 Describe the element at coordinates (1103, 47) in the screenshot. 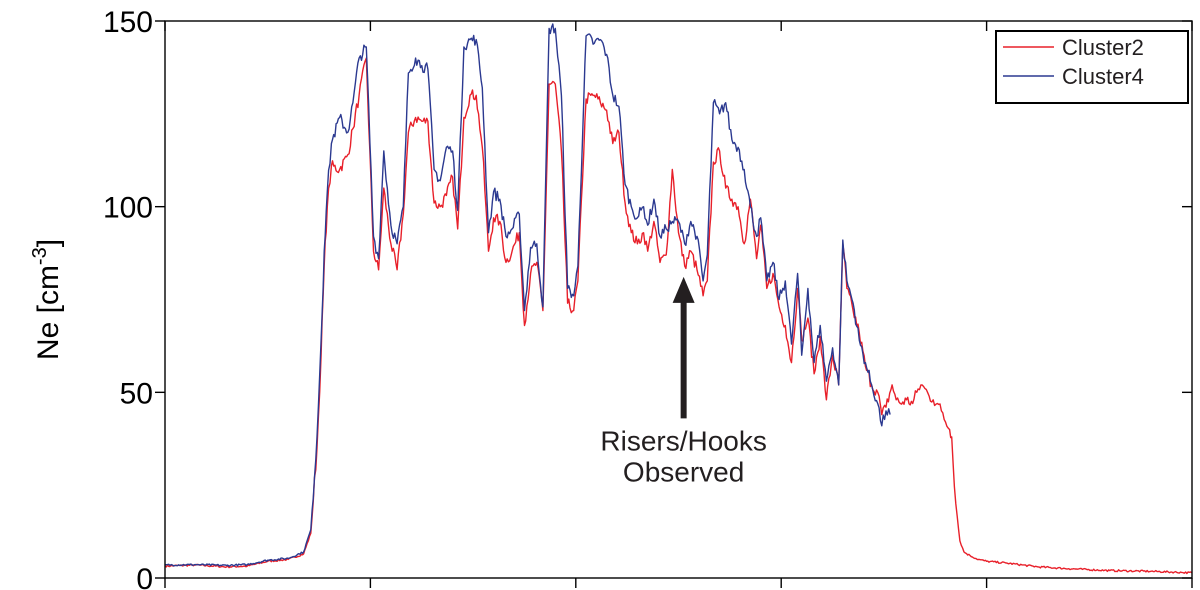

I see `legend-label-cluster2: Cluster2` at that location.